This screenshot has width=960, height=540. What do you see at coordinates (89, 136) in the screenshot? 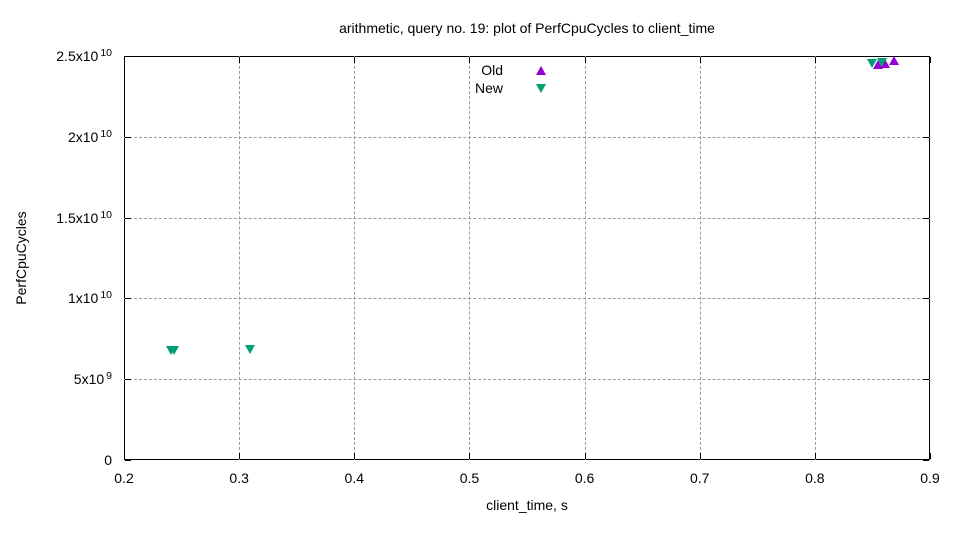
I see `y-tick-label: 2x10 10` at bounding box center [89, 136].